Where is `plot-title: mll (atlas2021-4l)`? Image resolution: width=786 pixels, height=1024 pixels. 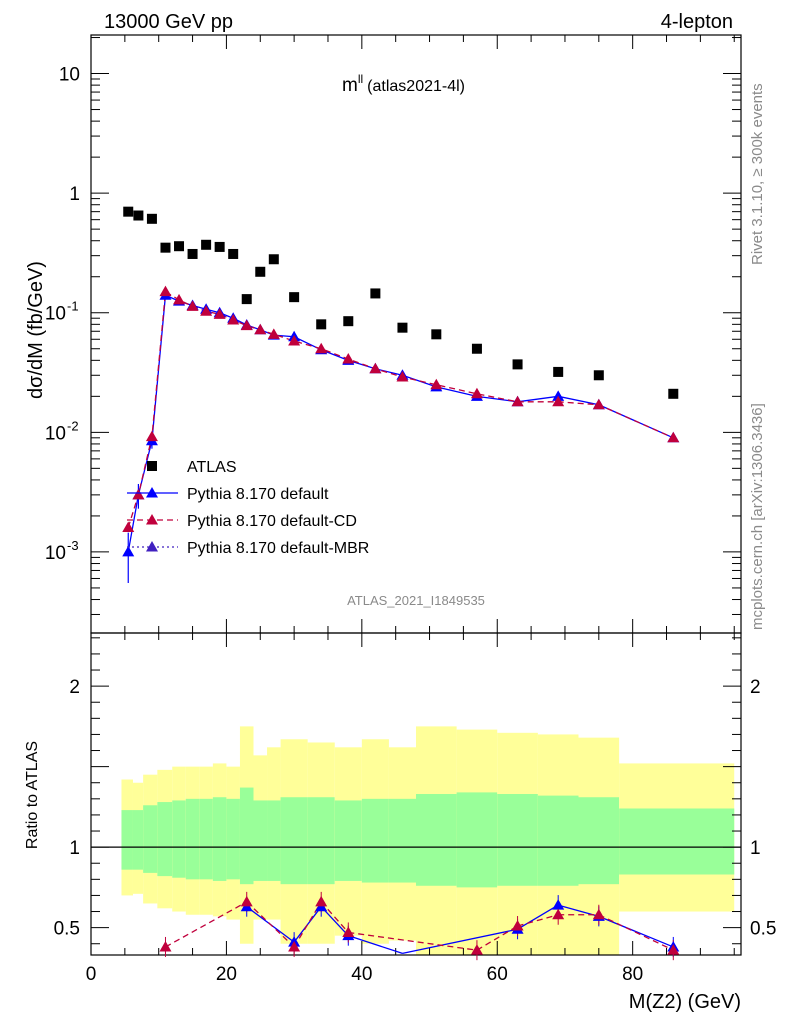 plot-title: mll (atlas2021-4l) is located at coordinates (403, 84).